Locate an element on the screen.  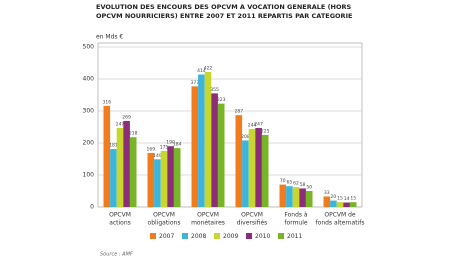
value-label: 422 is located at coordinates (208, 68).